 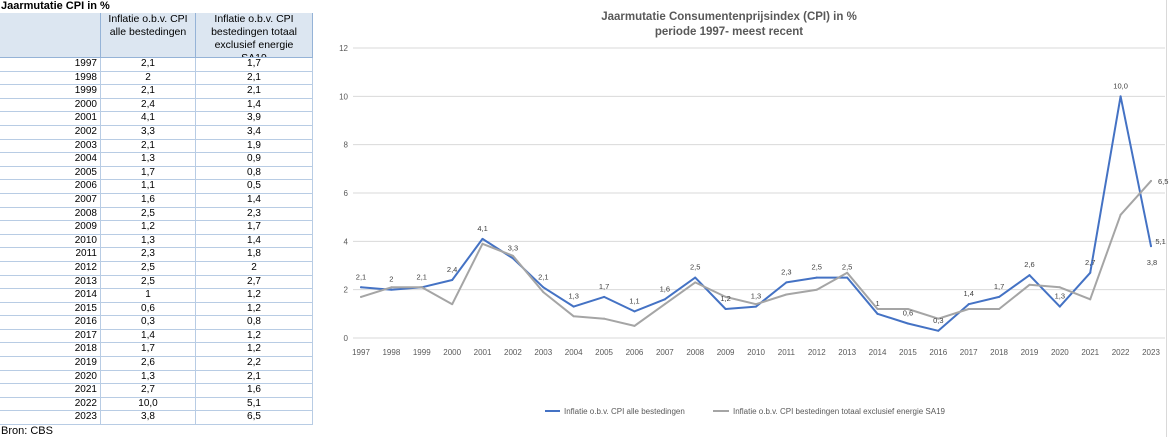 I want to click on header-cell-year, so click(x=50, y=35).